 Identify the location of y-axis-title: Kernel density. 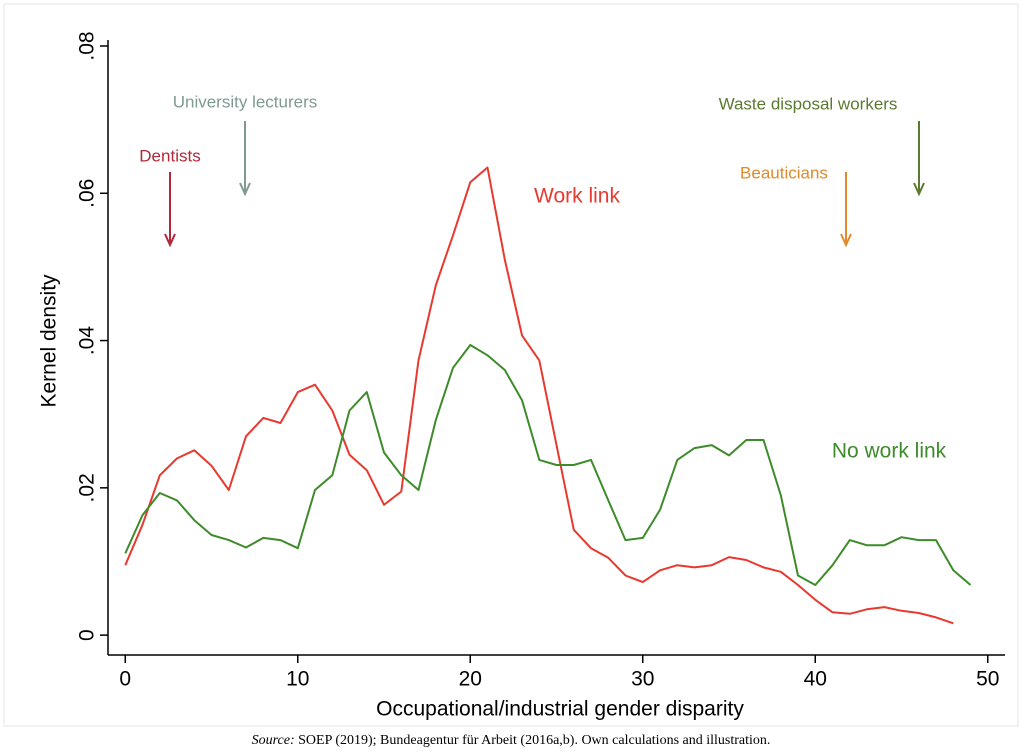
(49, 341).